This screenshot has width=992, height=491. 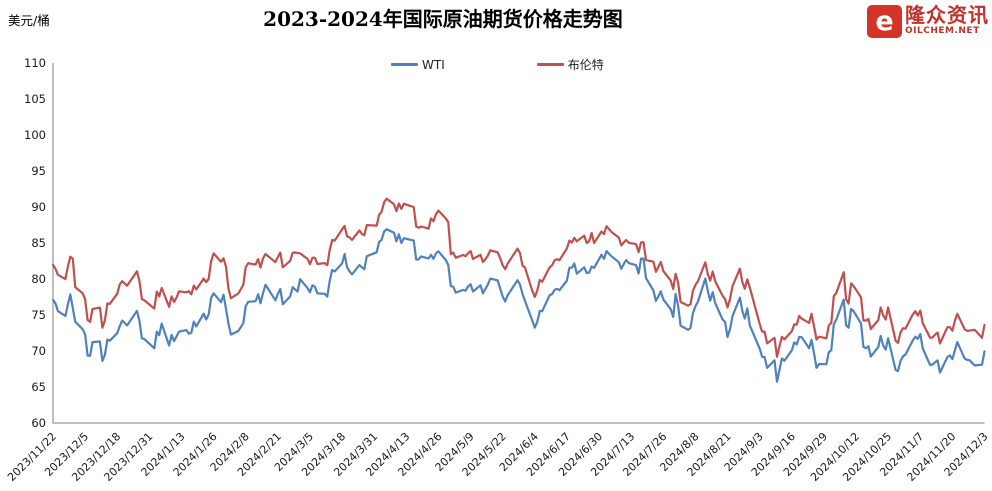 I want to click on brent-legend-line-icon, so click(x=550, y=64).